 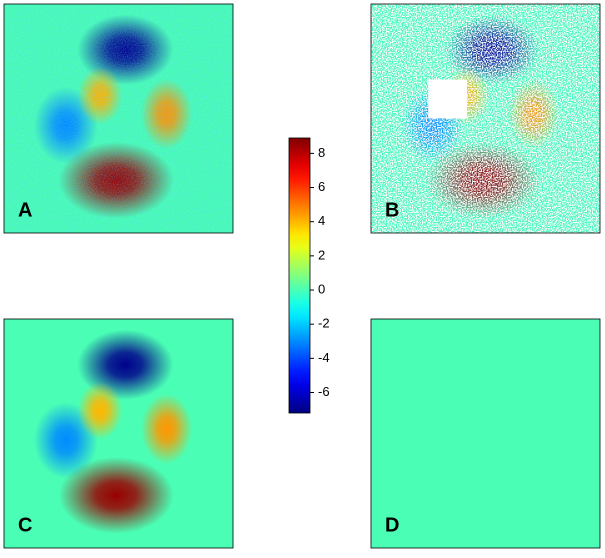 What do you see at coordinates (321, 152) in the screenshot?
I see `colorbar-tick-label: 8` at bounding box center [321, 152].